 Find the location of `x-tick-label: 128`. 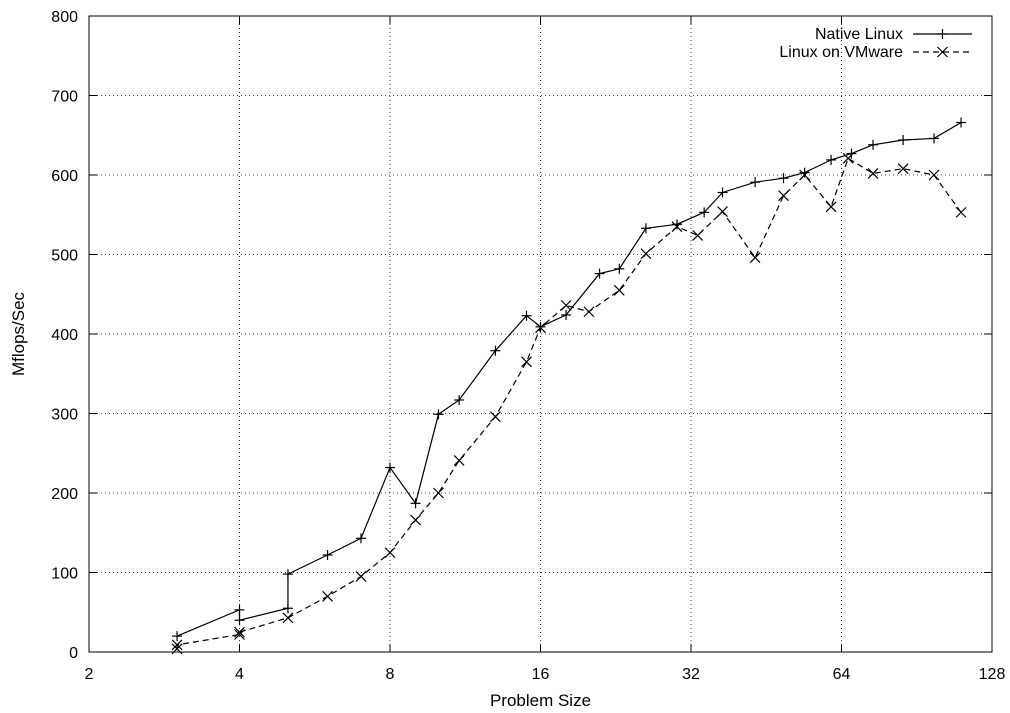

x-tick-label: 128 is located at coordinates (992, 674).